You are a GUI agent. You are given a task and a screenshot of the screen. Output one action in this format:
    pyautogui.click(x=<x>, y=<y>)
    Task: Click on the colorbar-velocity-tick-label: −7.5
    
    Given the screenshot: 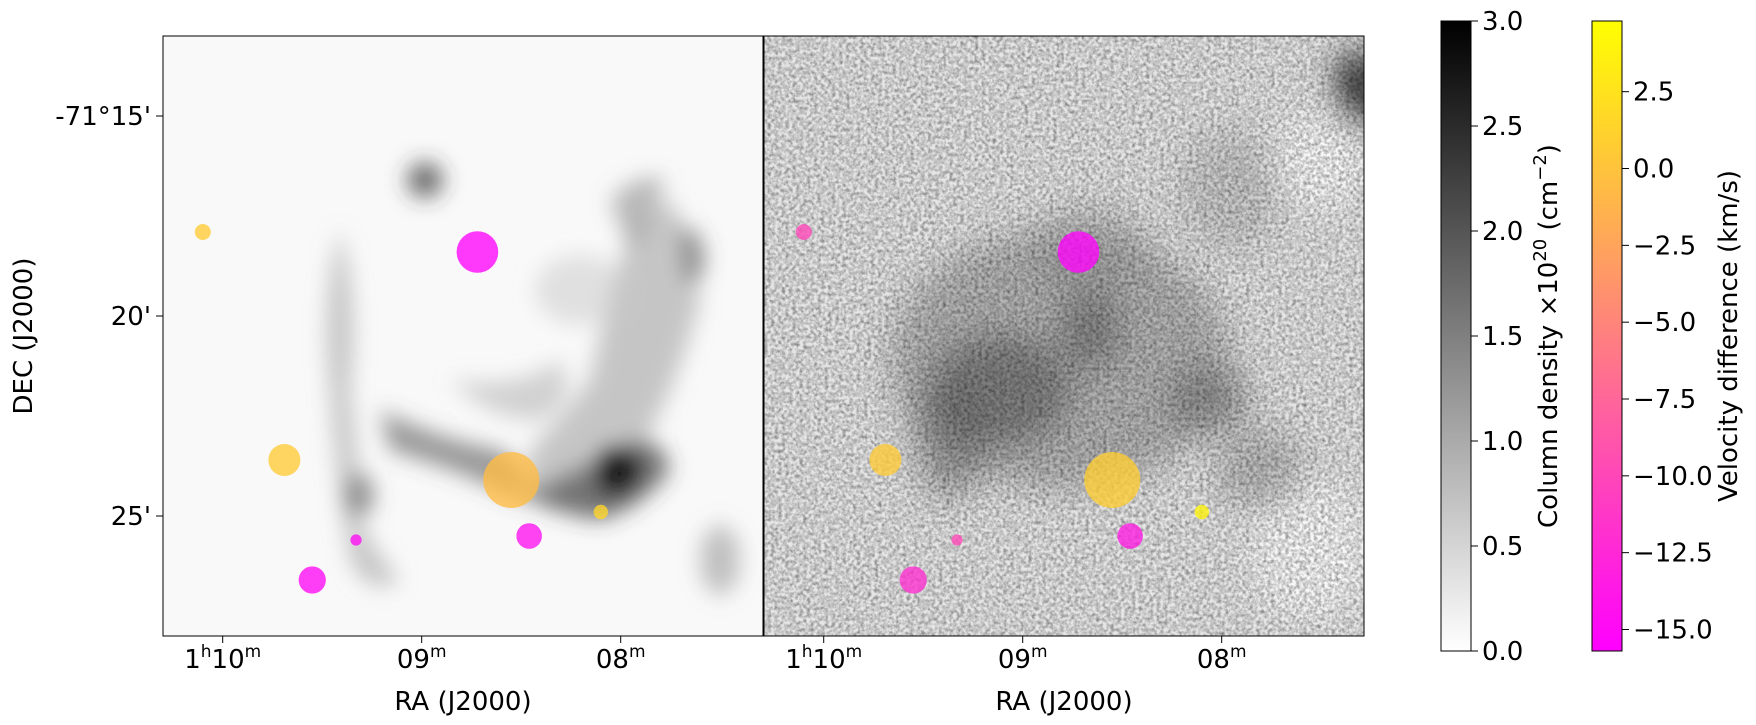 What is the action you would take?
    pyautogui.click(x=1664, y=400)
    